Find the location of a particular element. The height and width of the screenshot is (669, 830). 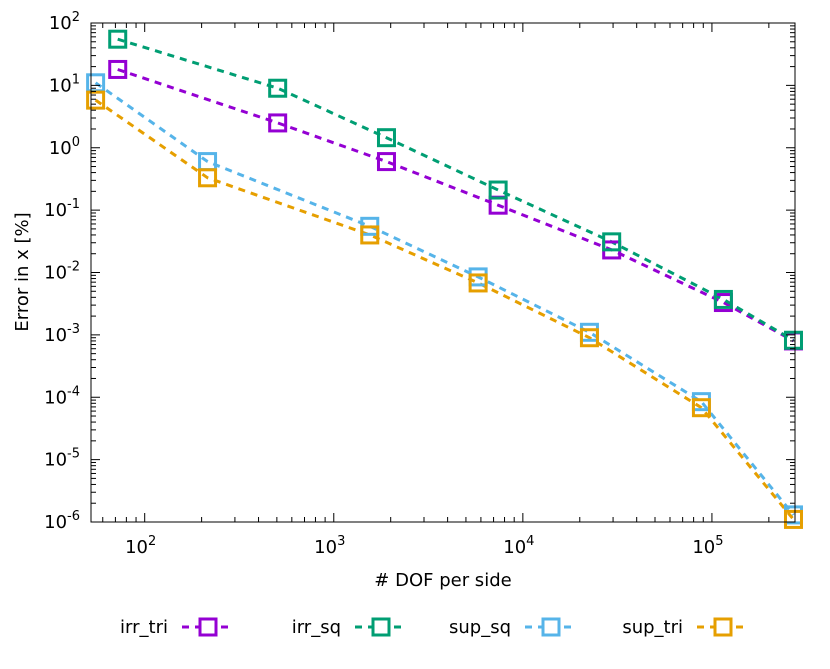

y-tick-label: 10⁻¹ is located at coordinates (62, 209).